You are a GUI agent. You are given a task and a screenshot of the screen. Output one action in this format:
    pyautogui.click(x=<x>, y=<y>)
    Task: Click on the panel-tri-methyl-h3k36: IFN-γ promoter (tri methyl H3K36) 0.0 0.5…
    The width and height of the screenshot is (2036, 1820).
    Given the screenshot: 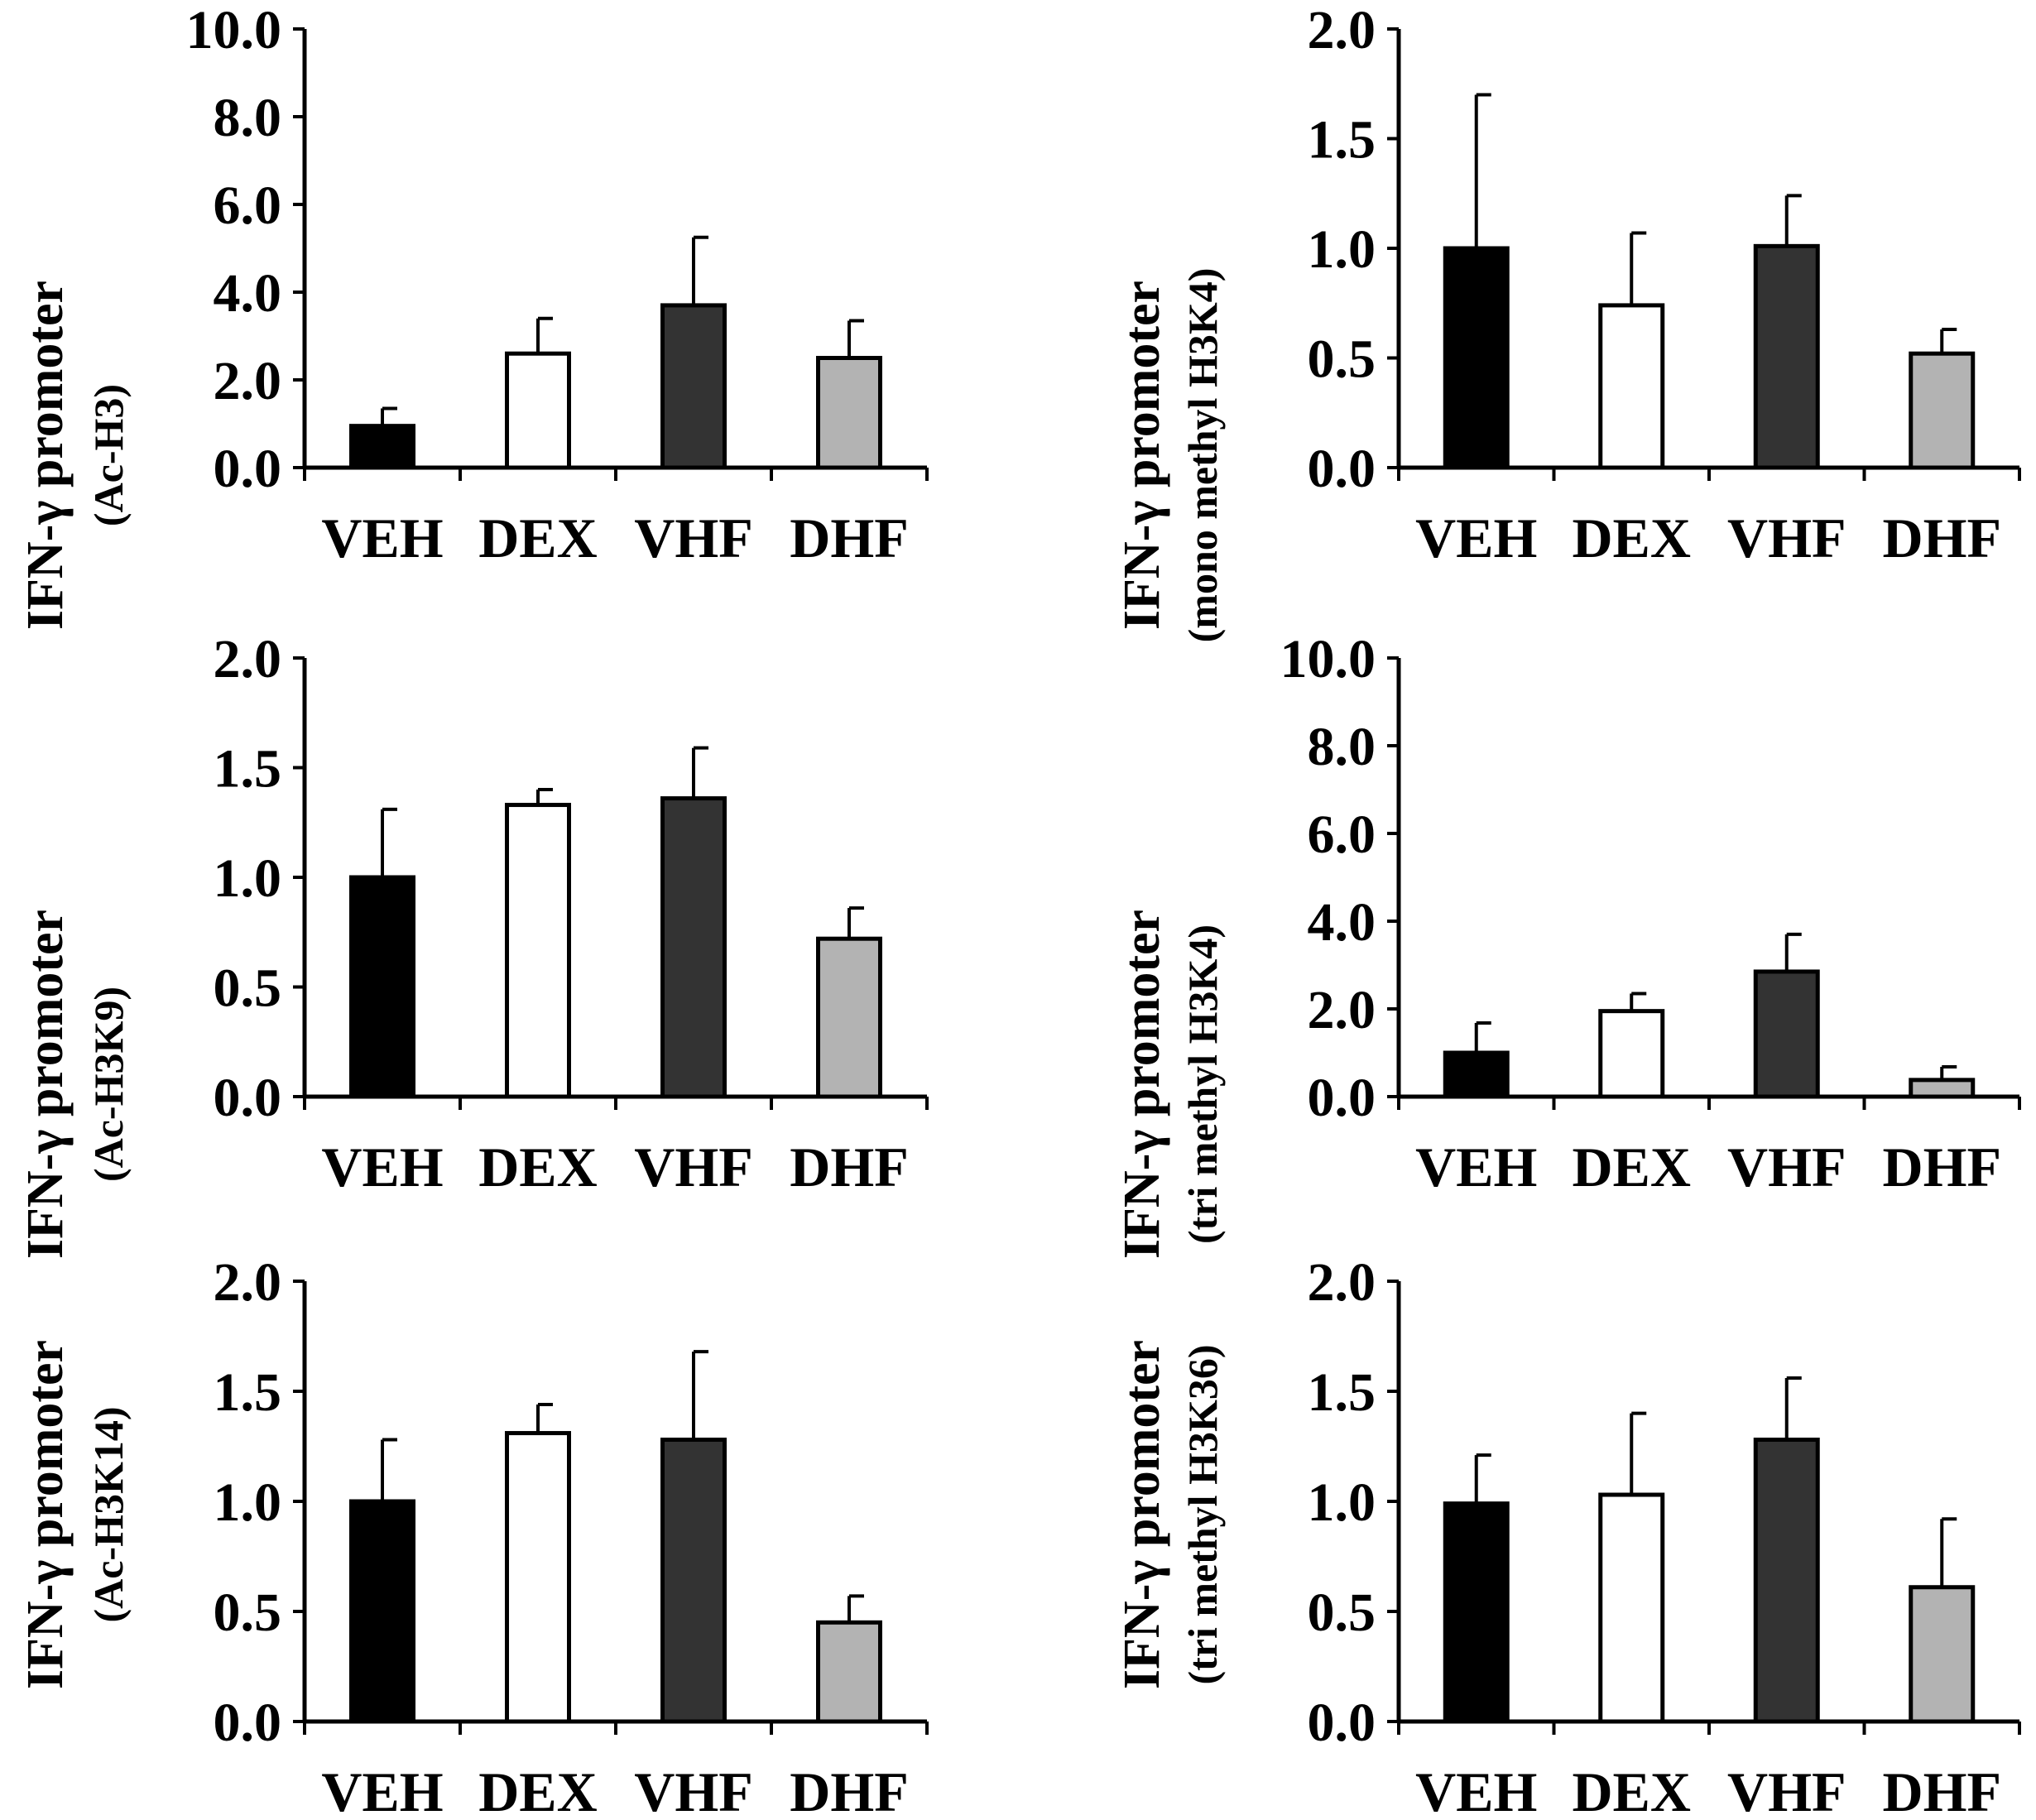 What is the action you would take?
    pyautogui.click(x=1567, y=1536)
    